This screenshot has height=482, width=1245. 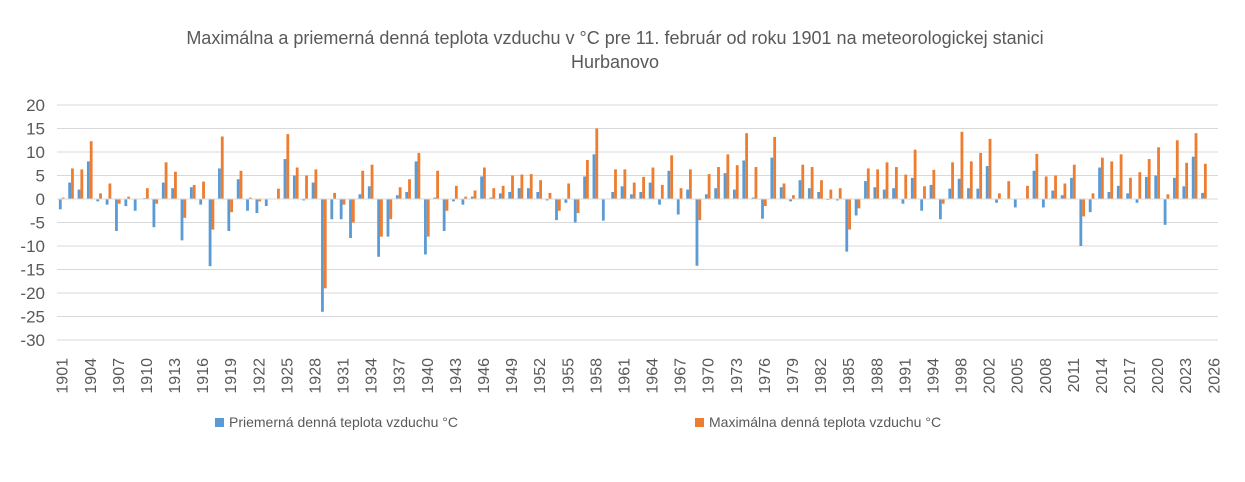 I want to click on x-tick-label: 2017, so click(x=1130, y=376).